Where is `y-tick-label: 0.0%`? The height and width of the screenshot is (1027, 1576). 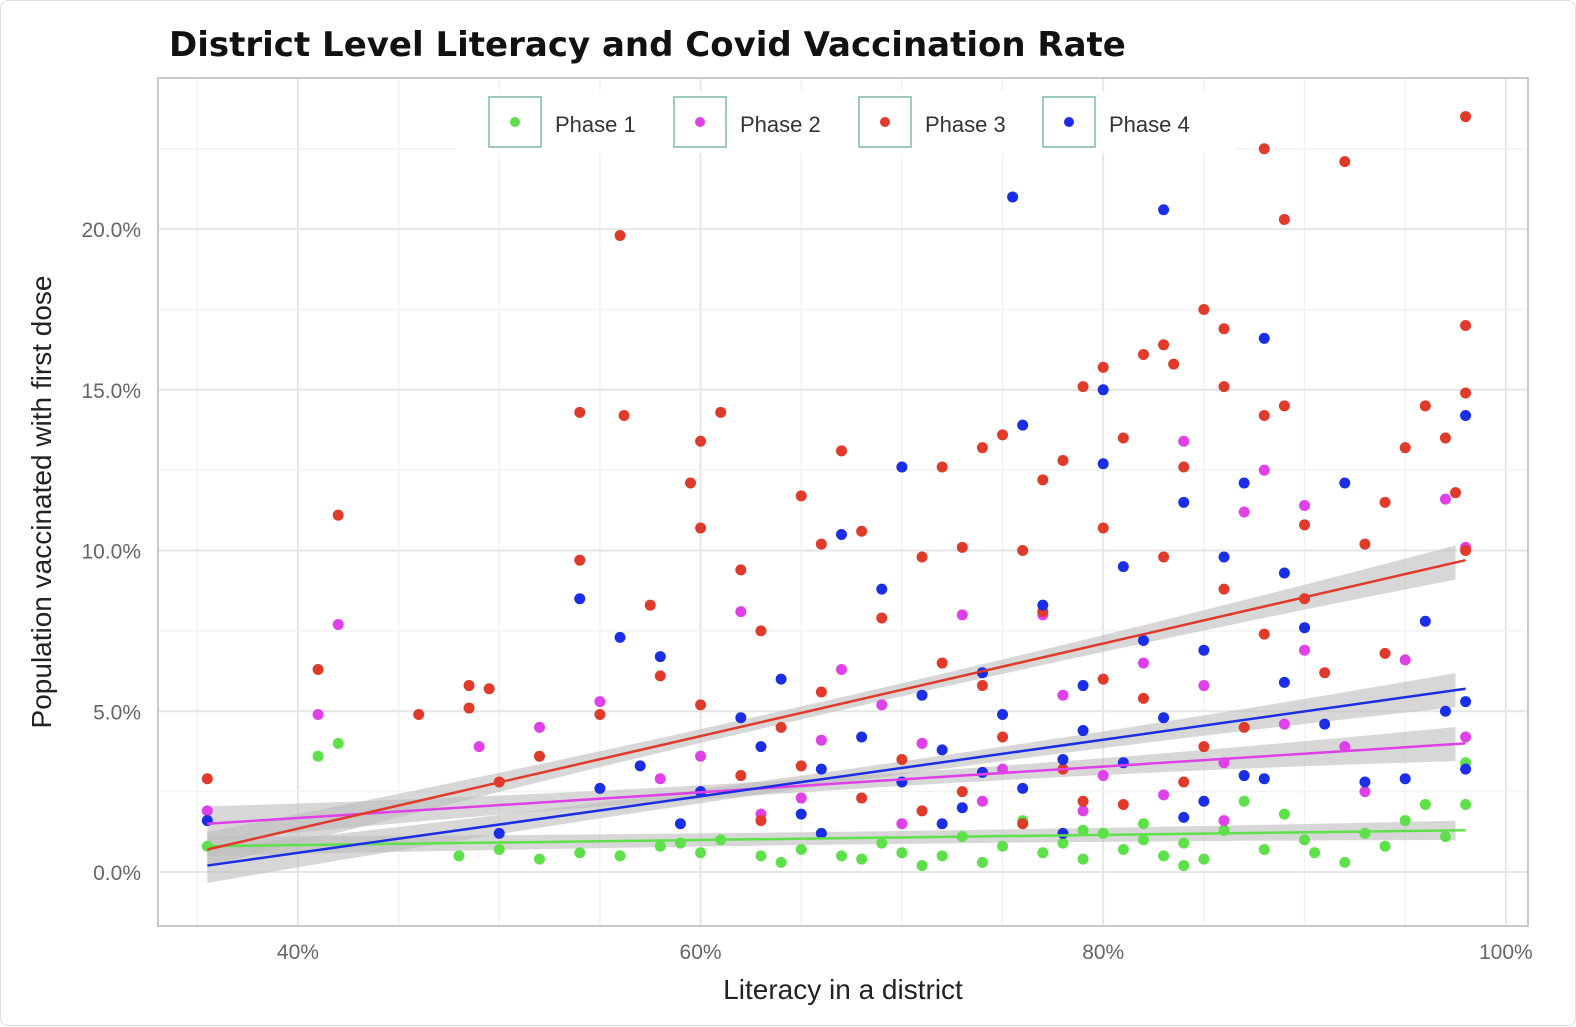 y-tick-label: 0.0% is located at coordinates (117, 873).